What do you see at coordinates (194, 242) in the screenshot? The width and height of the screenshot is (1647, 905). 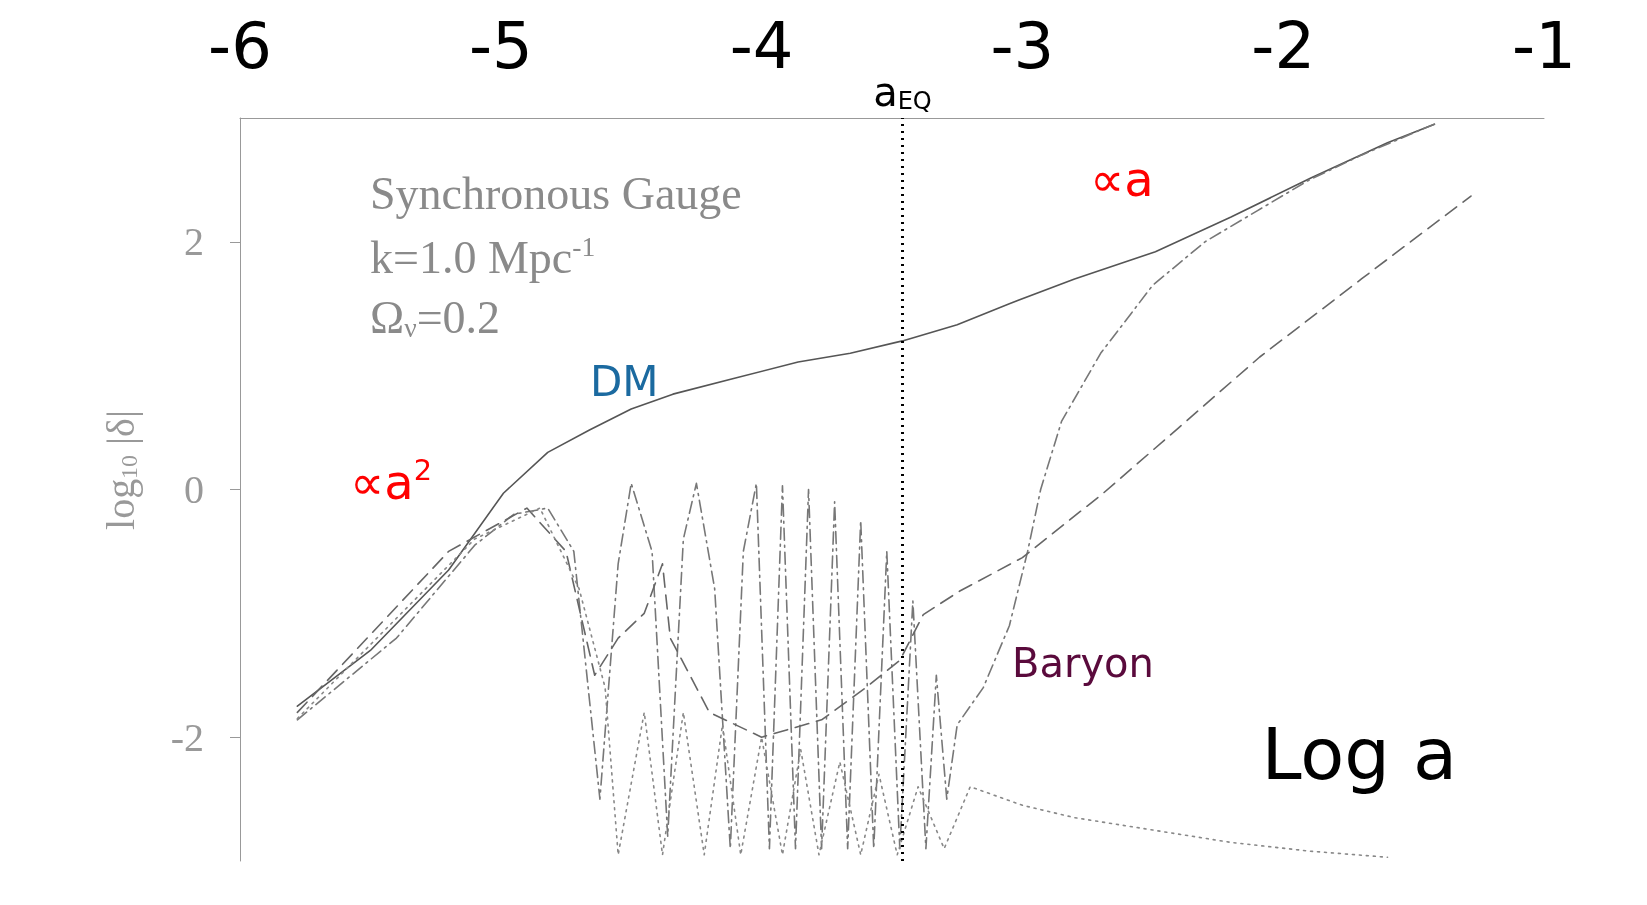 I see `y-tick-label: 2` at bounding box center [194, 242].